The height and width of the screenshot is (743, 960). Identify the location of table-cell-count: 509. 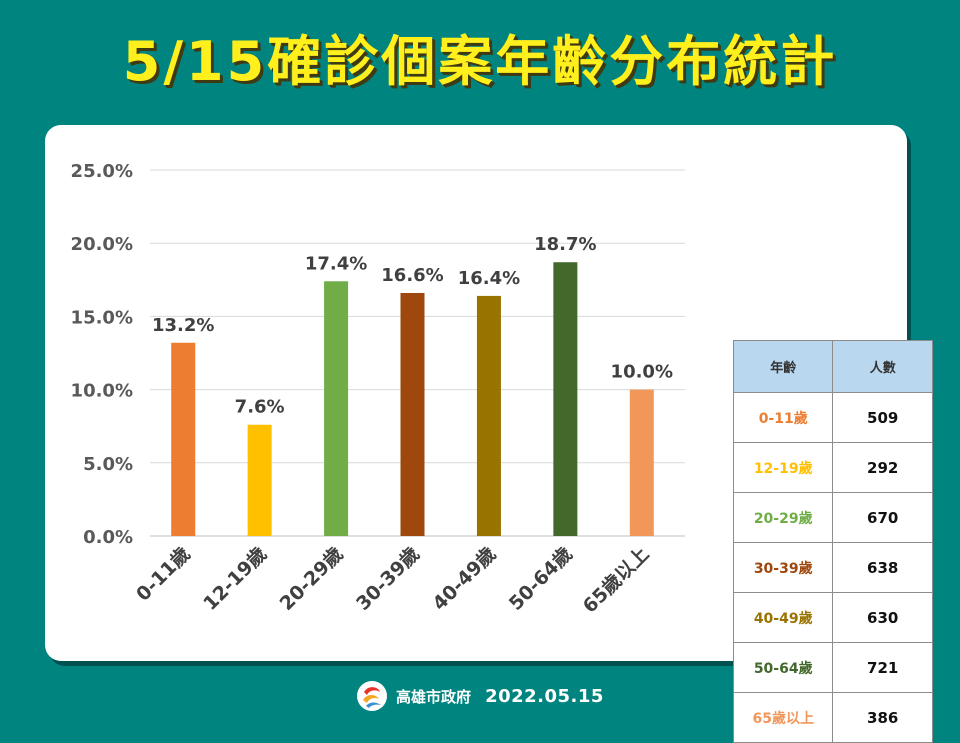
(882, 417).